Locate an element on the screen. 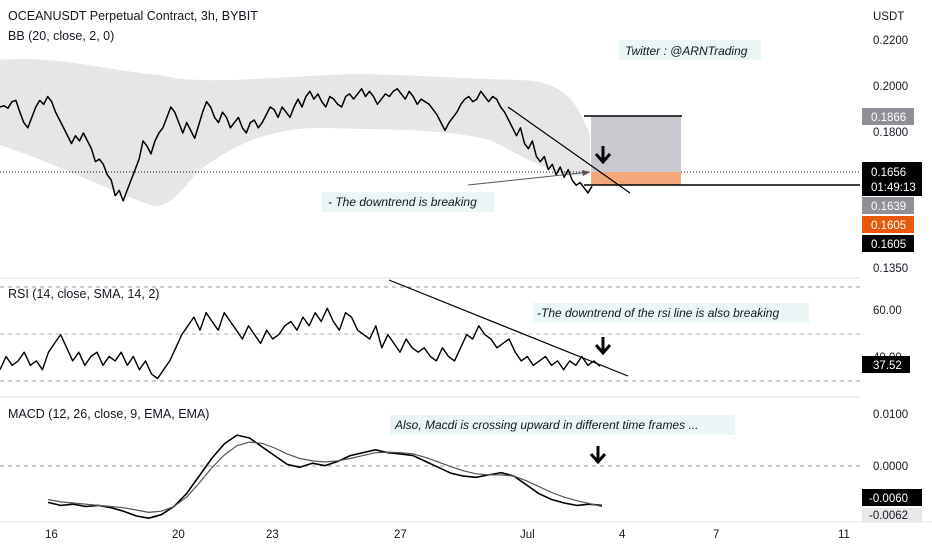 This screenshot has height=550, width=932. price-note-bg is located at coordinates (408, 202).